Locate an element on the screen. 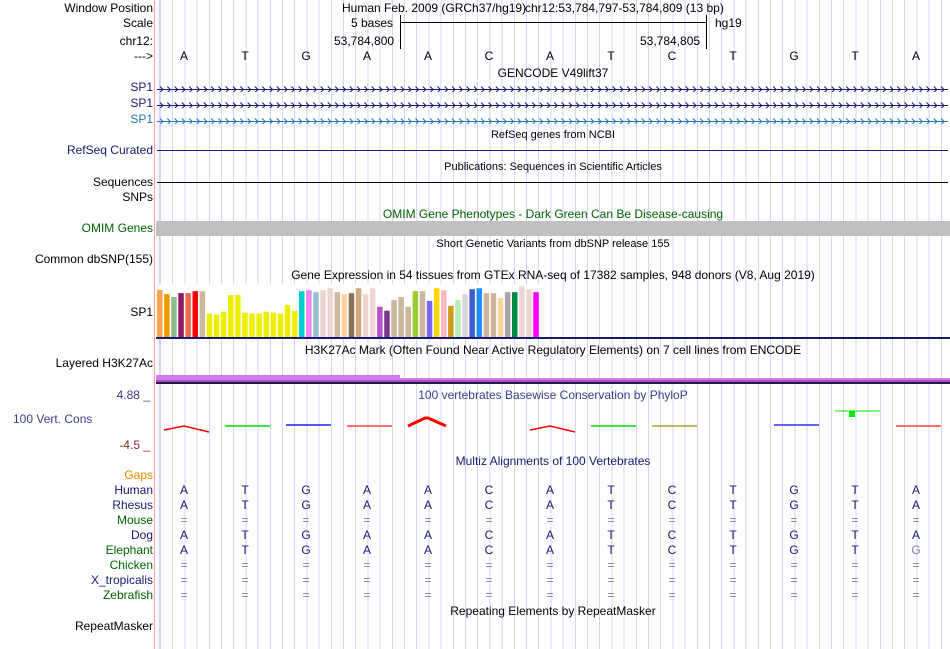 This screenshot has width=950, height=649. gtex-label: SP1 is located at coordinates (141, 312).